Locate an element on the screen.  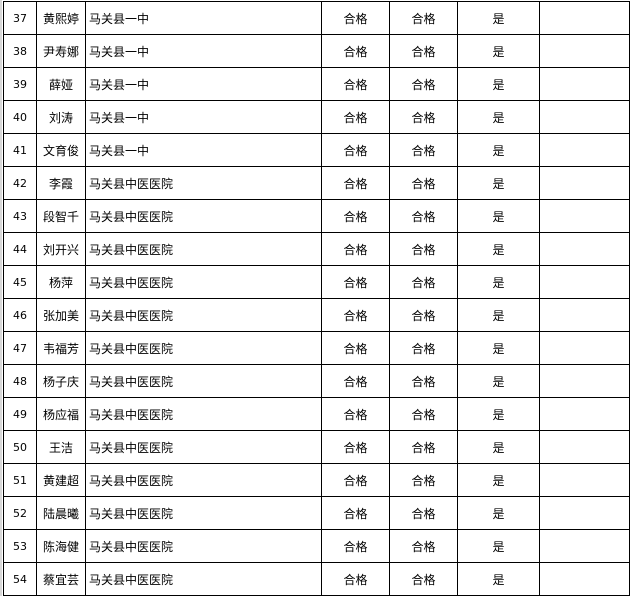
person-name-cell: 王洁 is located at coordinates (61, 447).